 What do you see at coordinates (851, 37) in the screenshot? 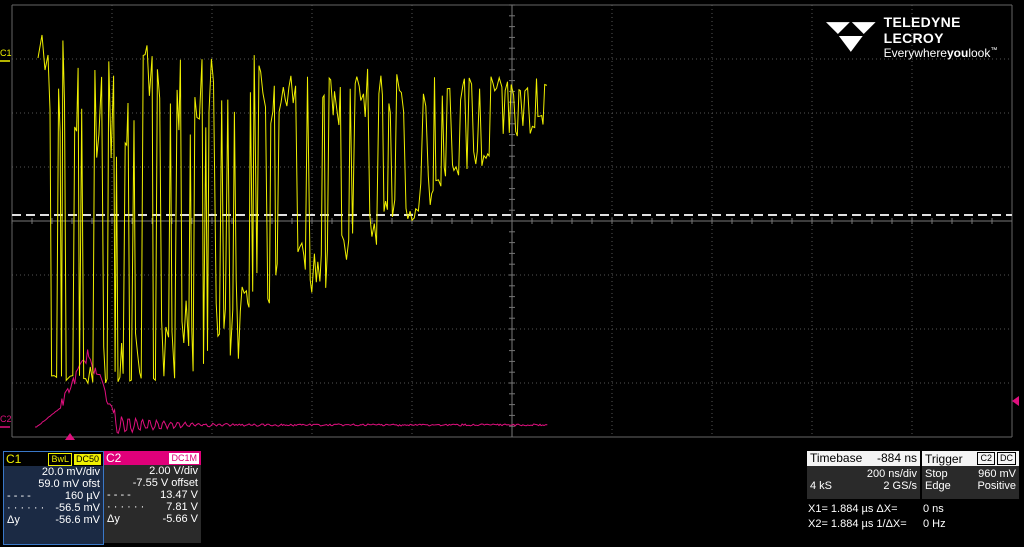
I see `logo-icon` at bounding box center [851, 37].